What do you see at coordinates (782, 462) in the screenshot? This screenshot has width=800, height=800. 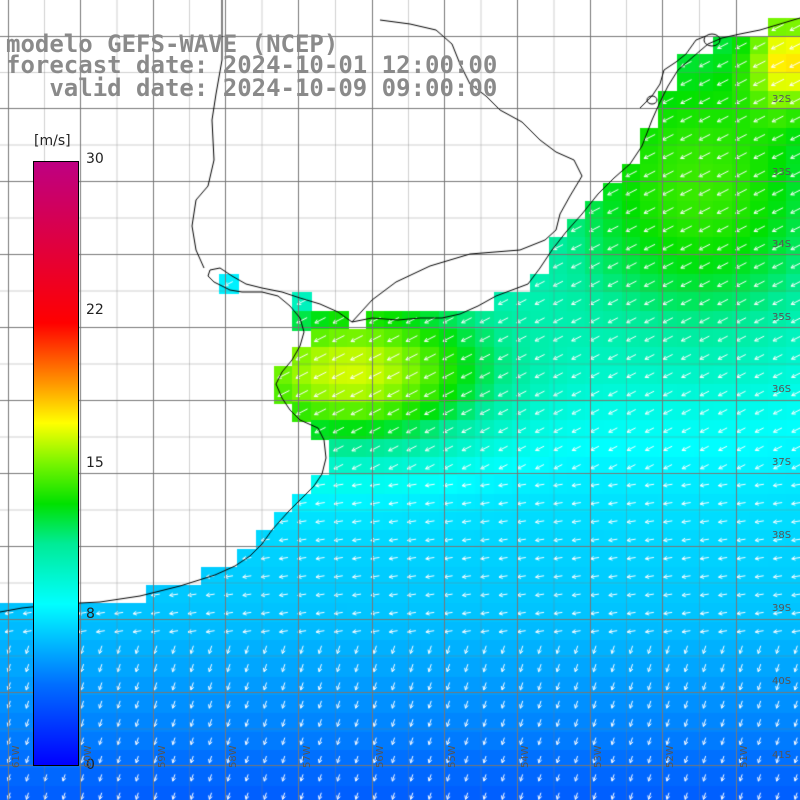 I see `lat-label: 37S` at bounding box center [782, 462].